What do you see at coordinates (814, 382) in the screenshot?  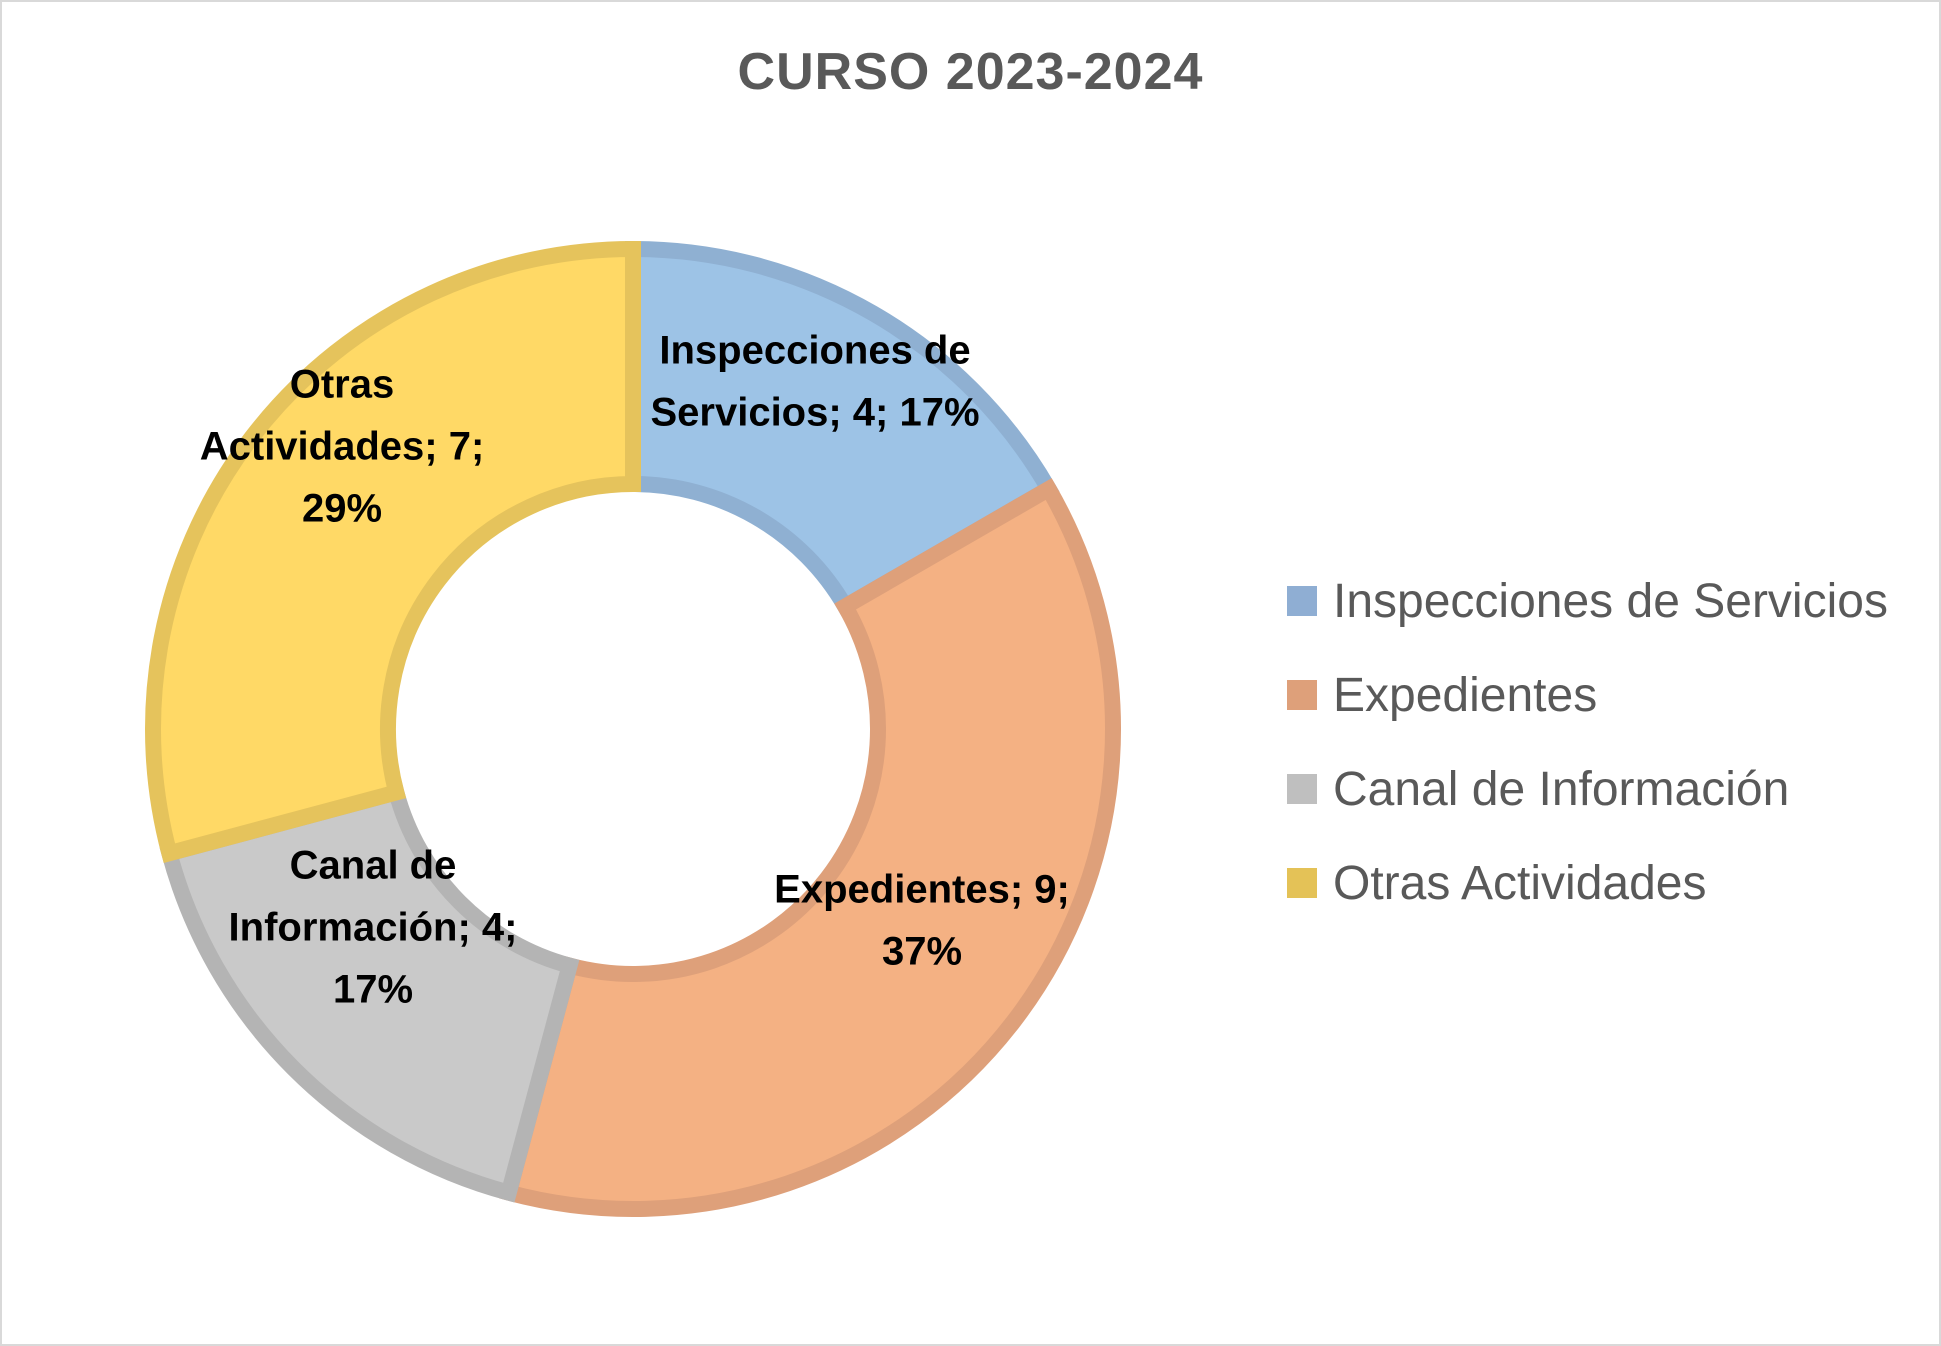 I see `data-label-1: Inspecciones de Servicios; 4; 17%` at bounding box center [814, 382].